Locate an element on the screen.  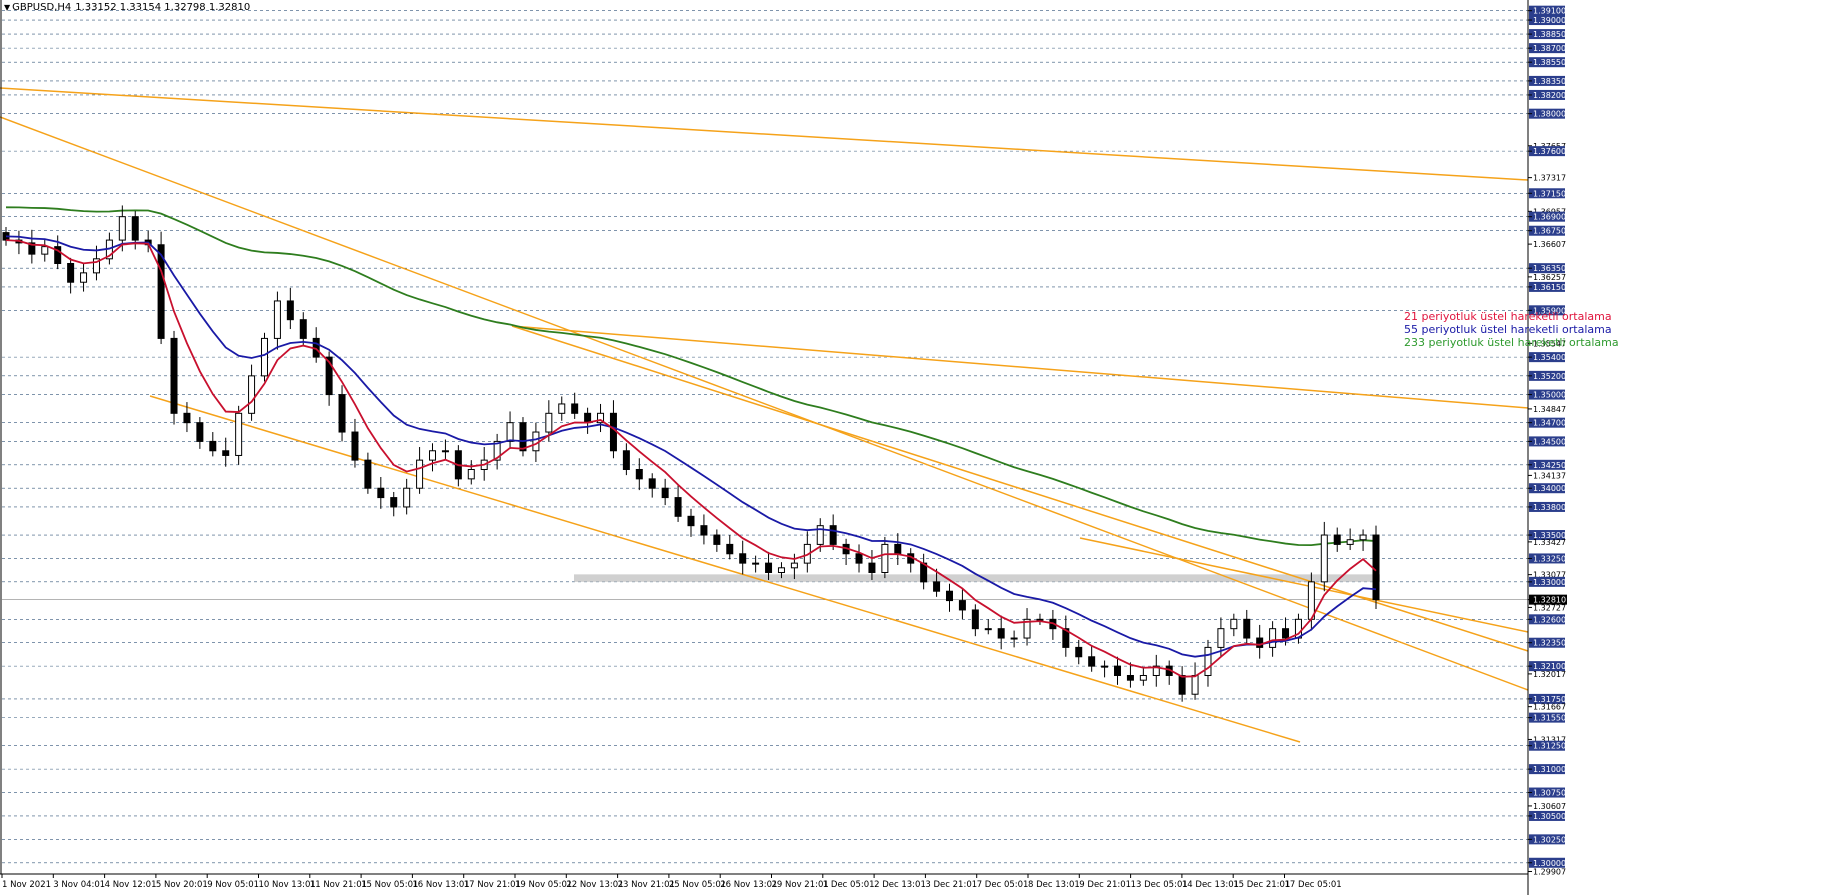
y-tick-label: 1.33800 is located at coordinates (1549, 507).